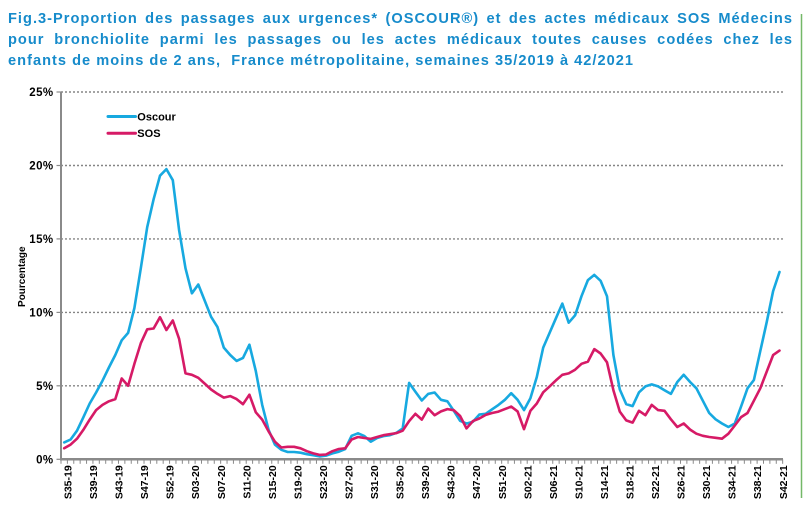 The height and width of the screenshot is (507, 811). I want to click on svg-text: S02-21, so click(528, 482).